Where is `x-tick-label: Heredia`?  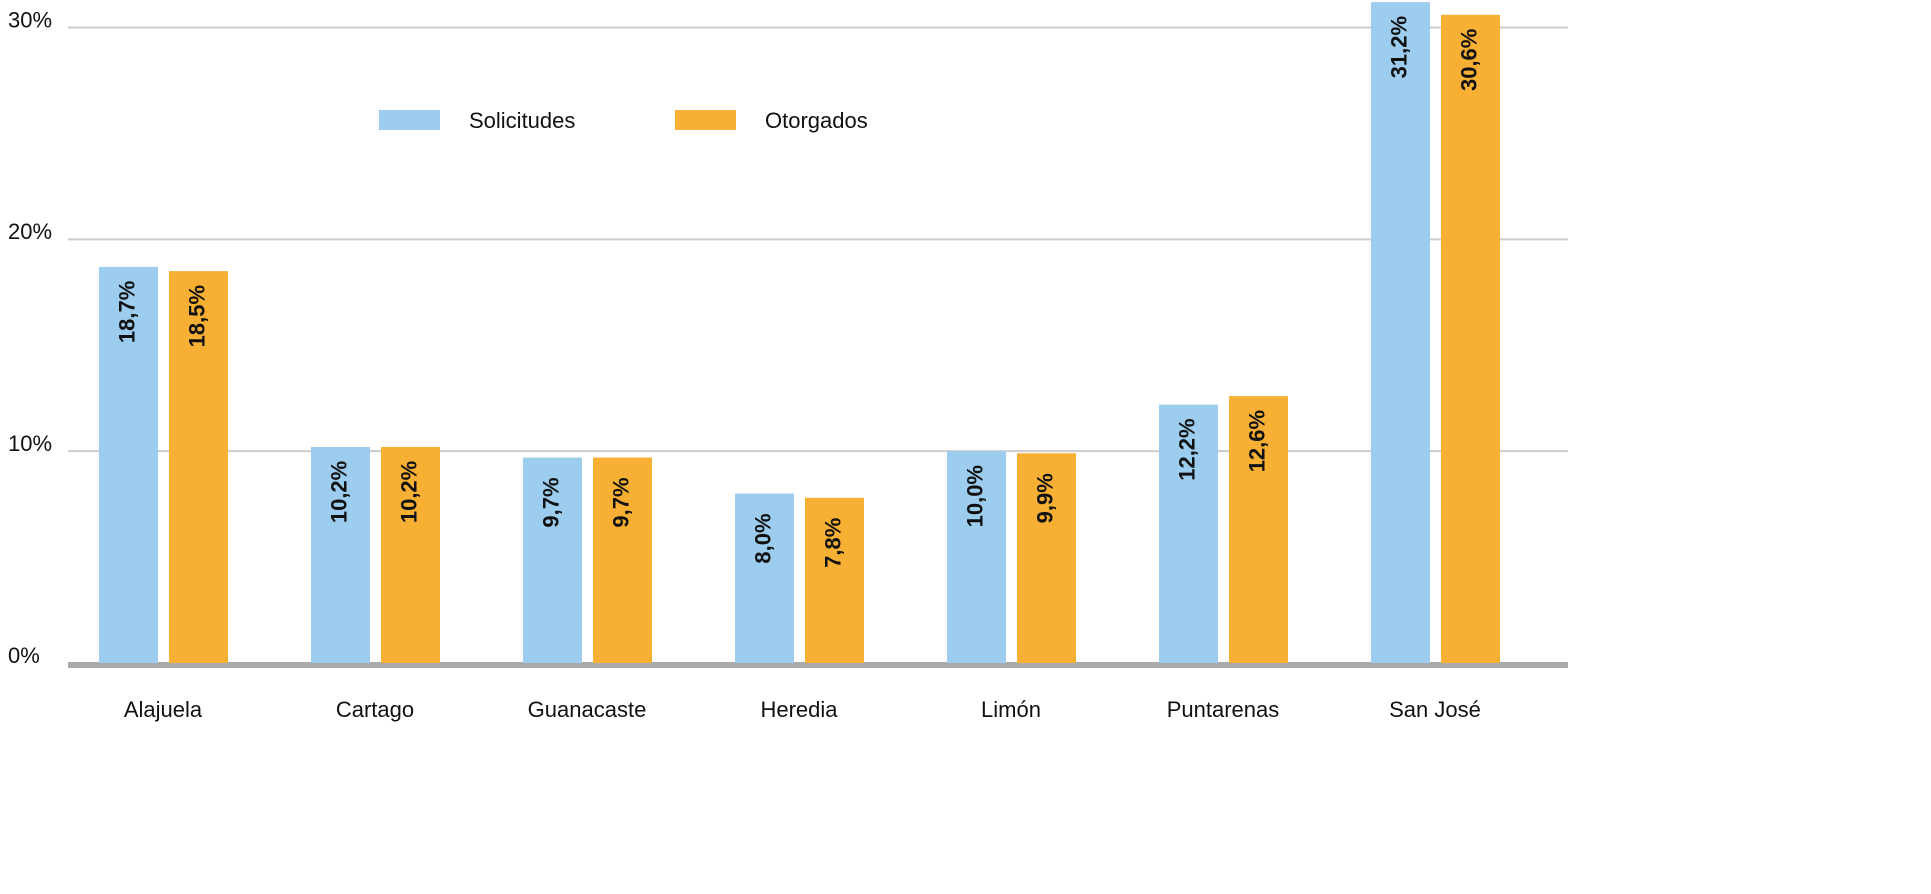 x-tick-label: Heredia is located at coordinates (799, 709).